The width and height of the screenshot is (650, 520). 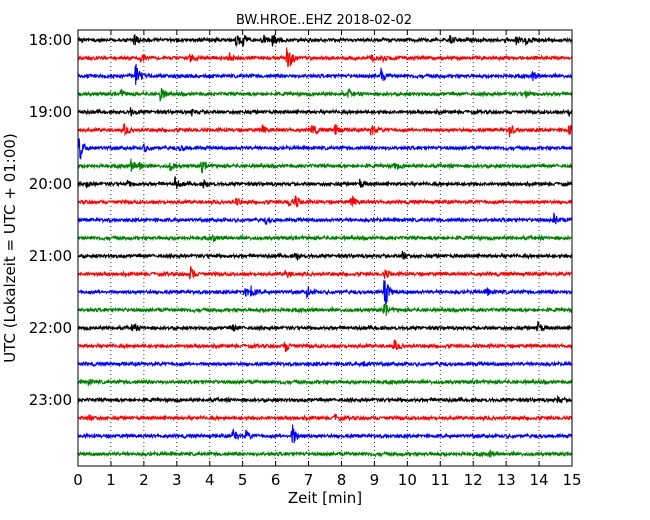 I want to click on x-tick-label: 11, so click(x=440, y=480).